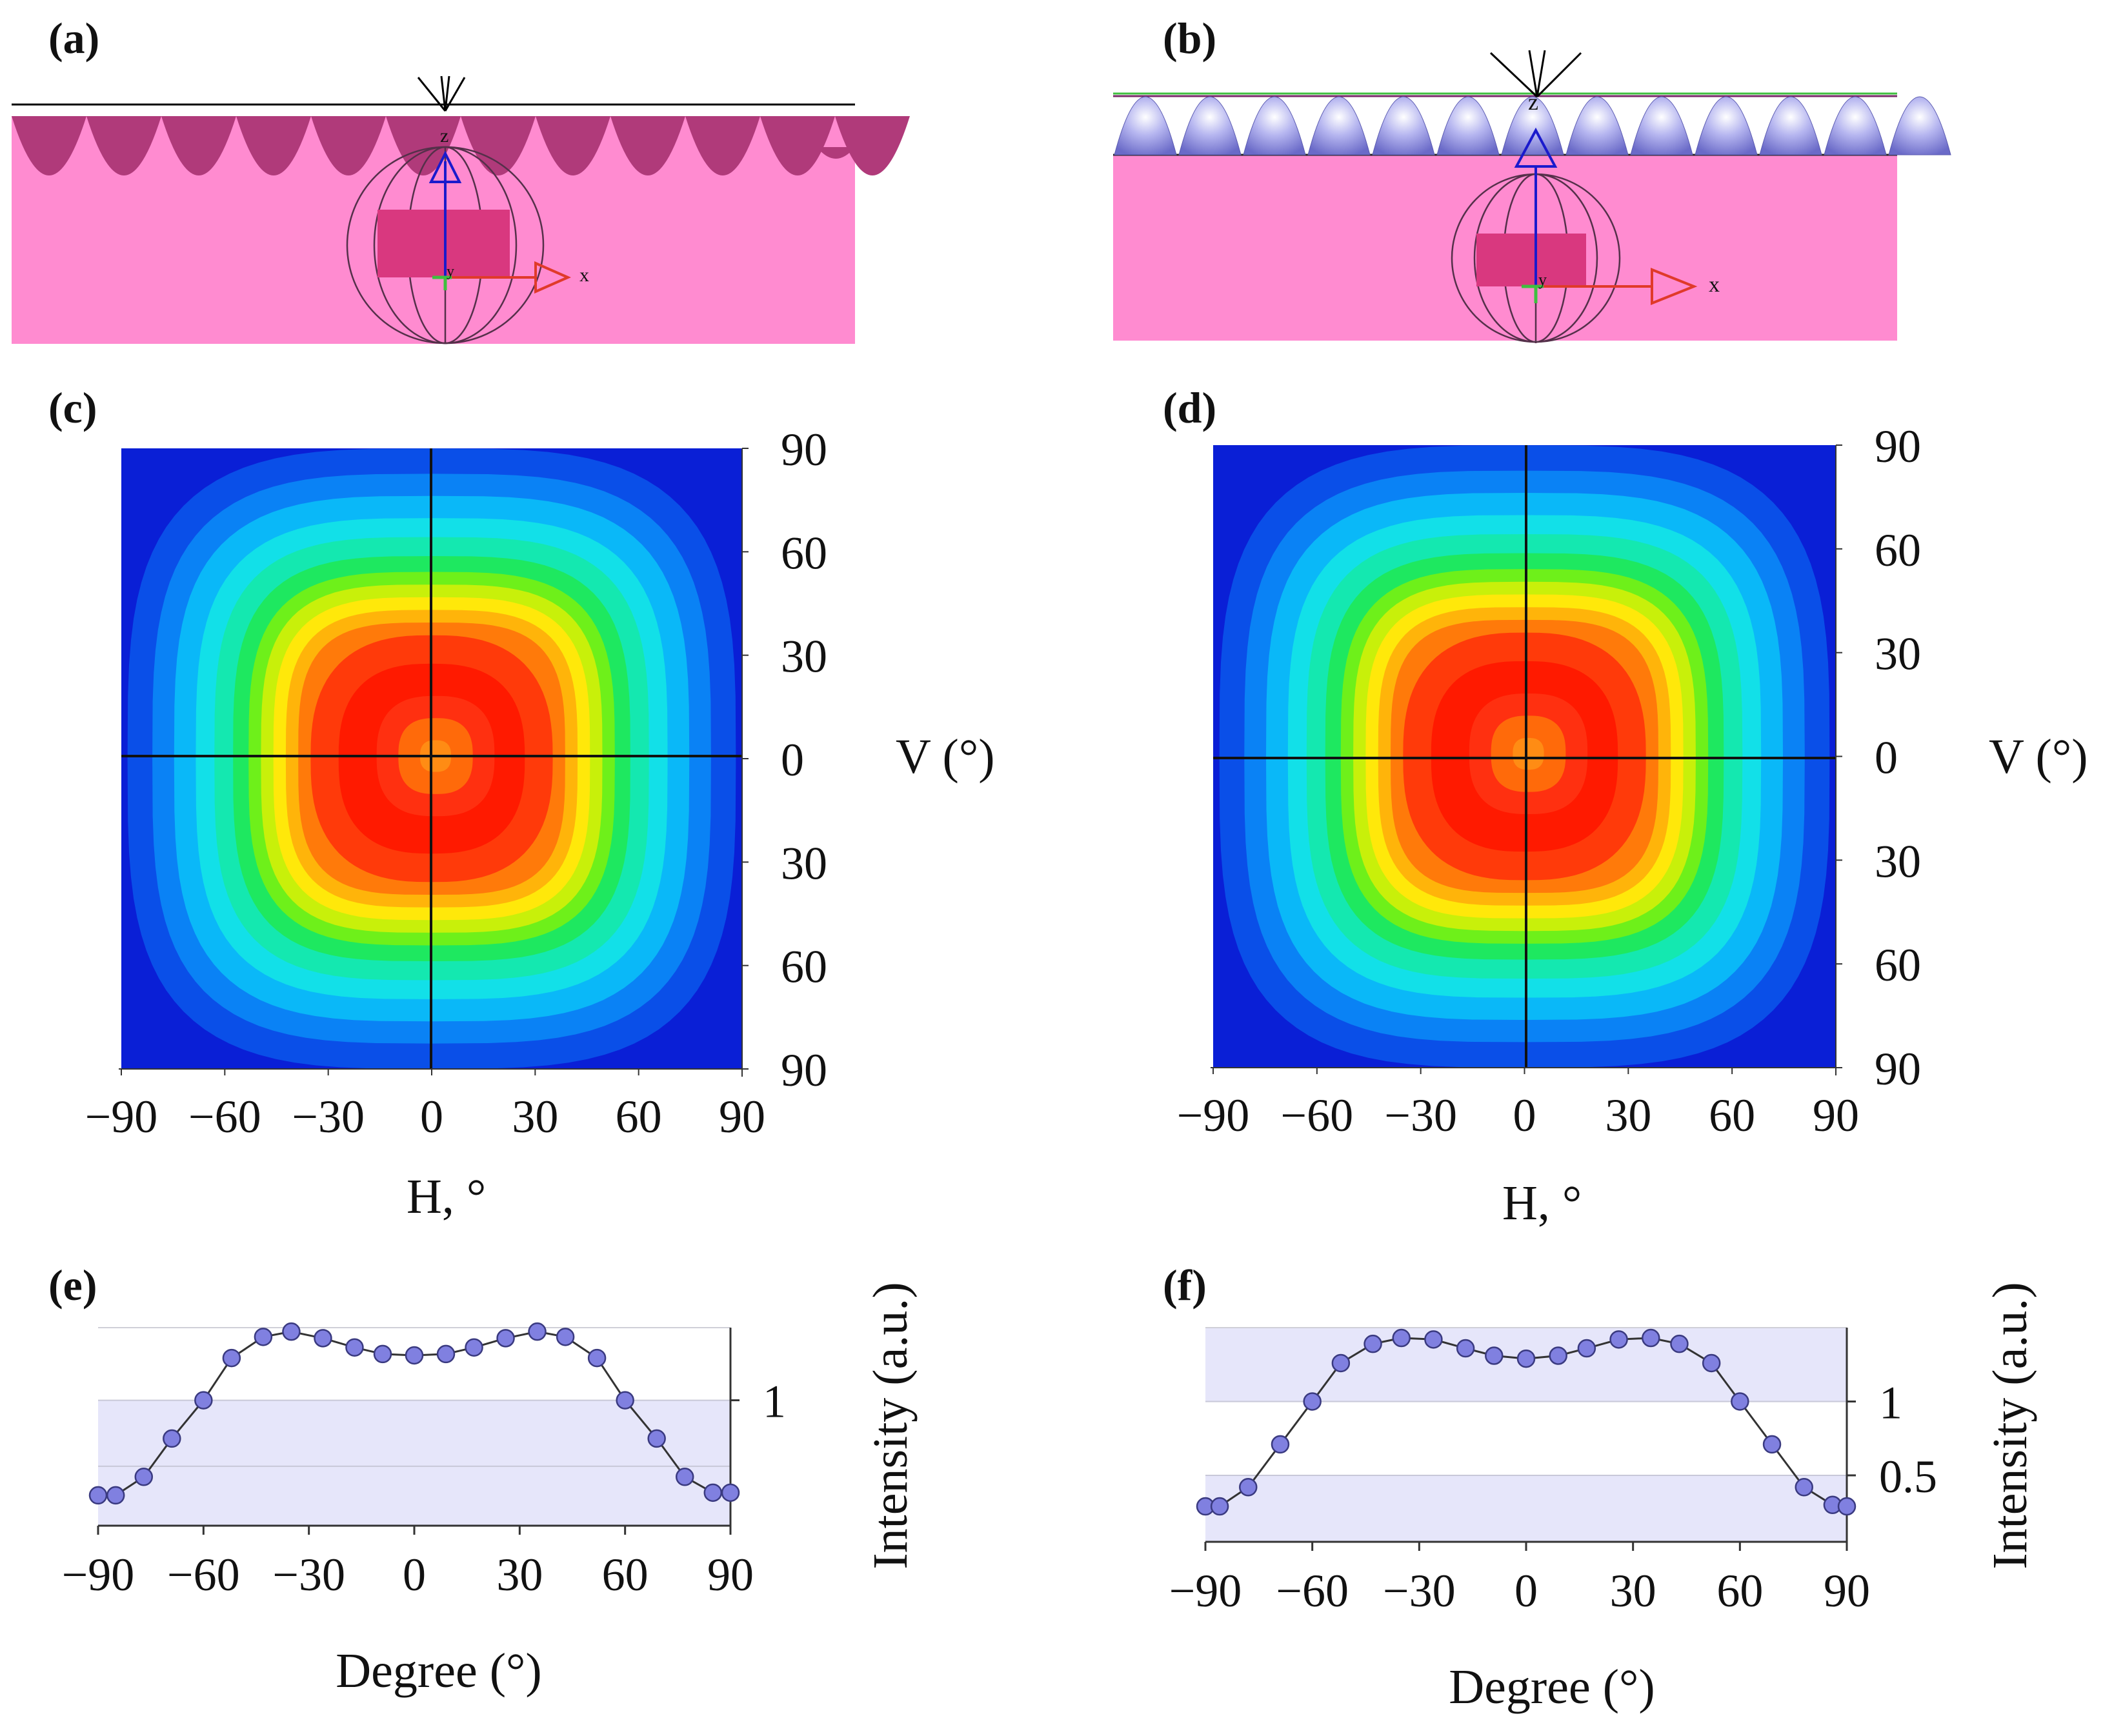 The image size is (2103, 1736). Describe the element at coordinates (1189, 38) in the screenshot. I see `panel-b-label: (b)` at that location.